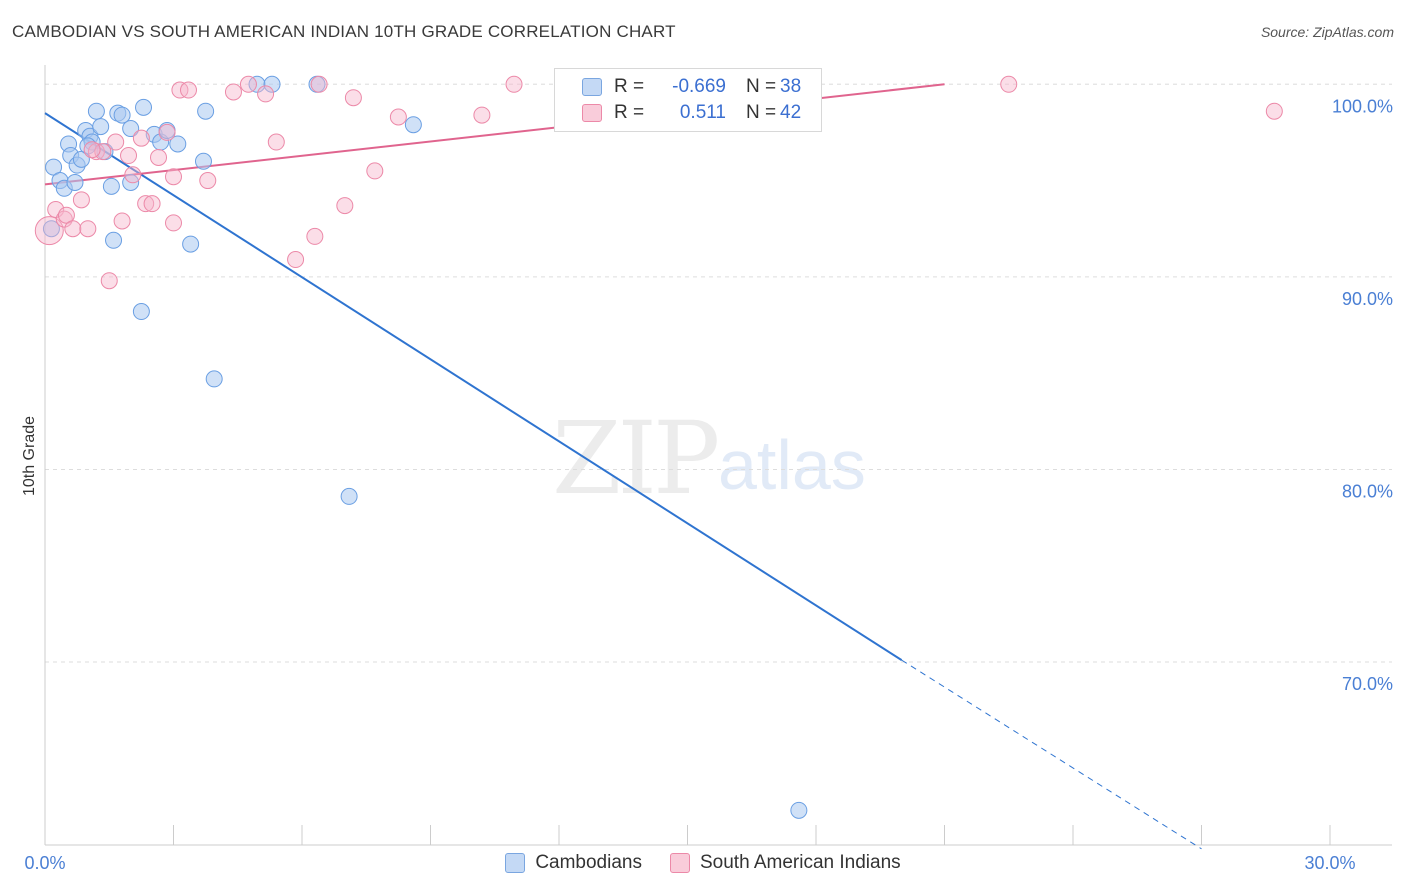  I want to click on legend-r-value: -0.669, so click(699, 86).